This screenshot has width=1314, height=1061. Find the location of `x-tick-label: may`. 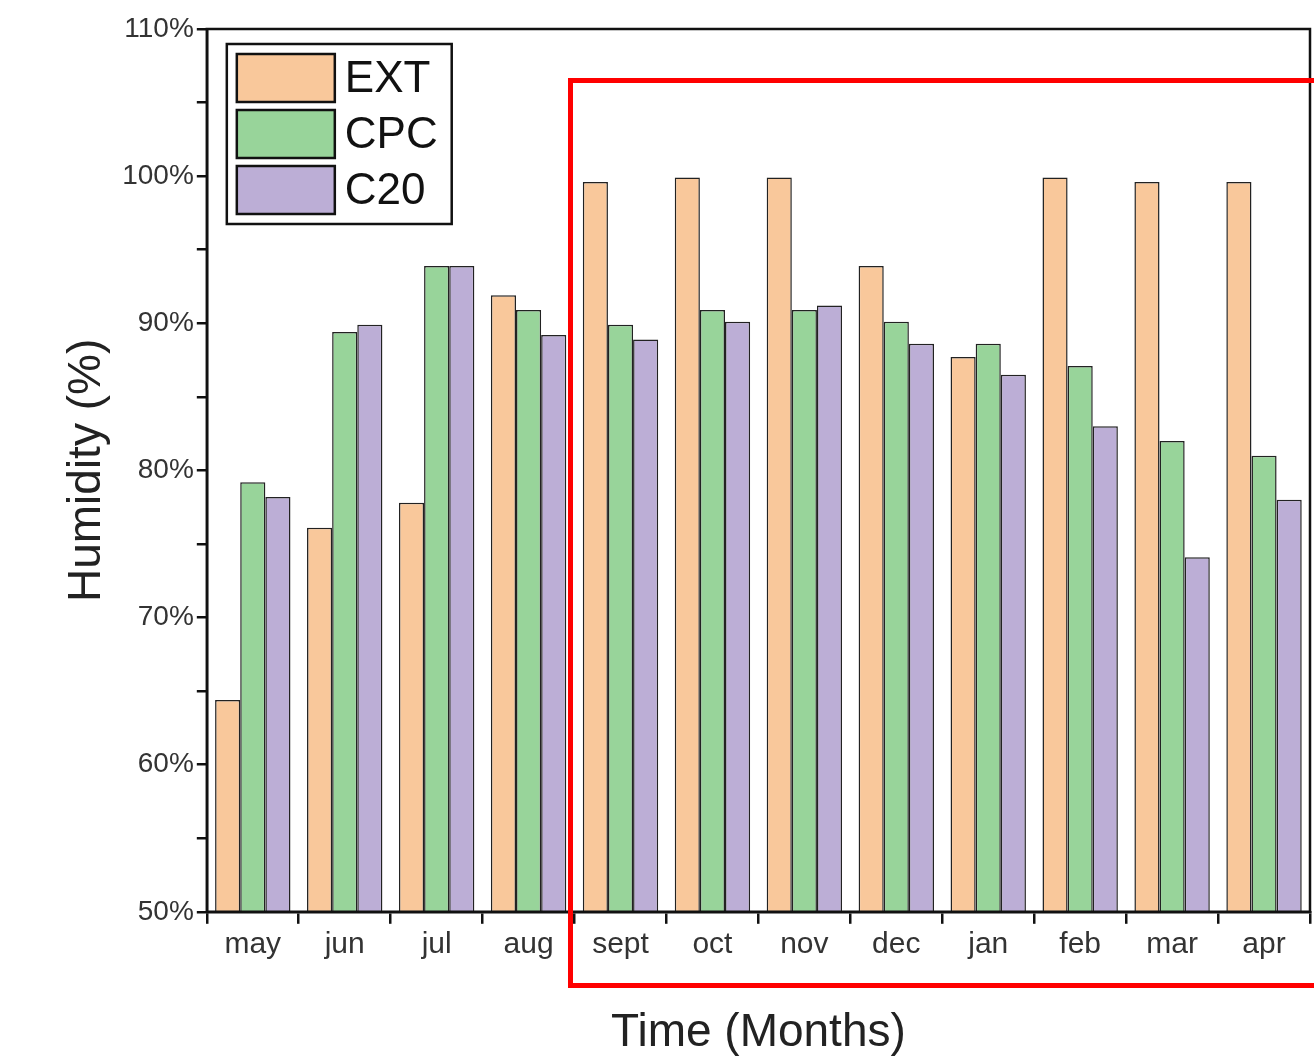

x-tick-label: may is located at coordinates (253, 943).